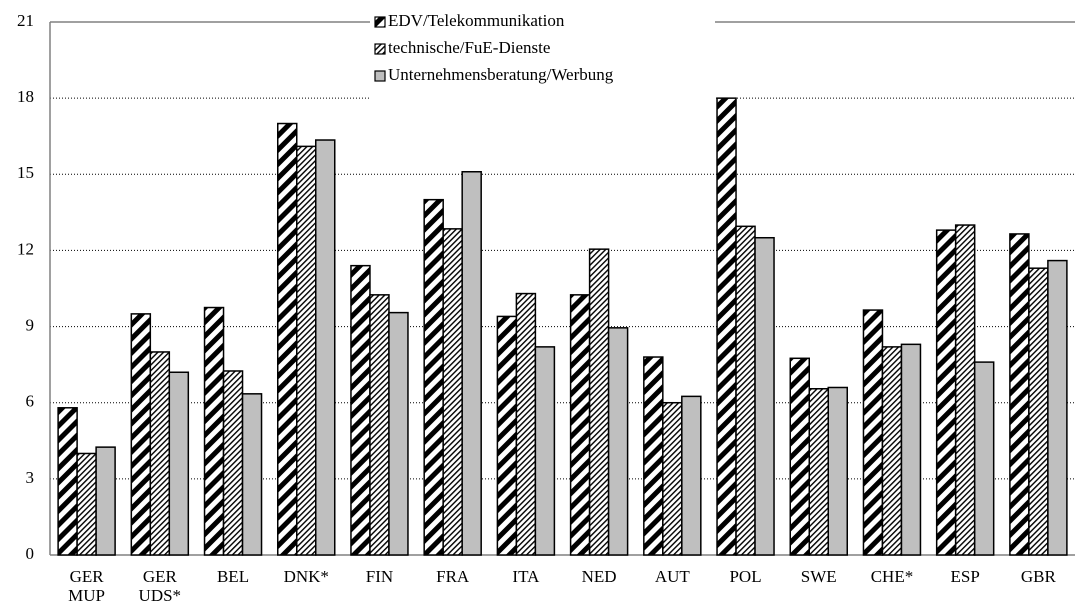 The image size is (1075, 609). I want to click on y-tick-label: 6, so click(30, 401).